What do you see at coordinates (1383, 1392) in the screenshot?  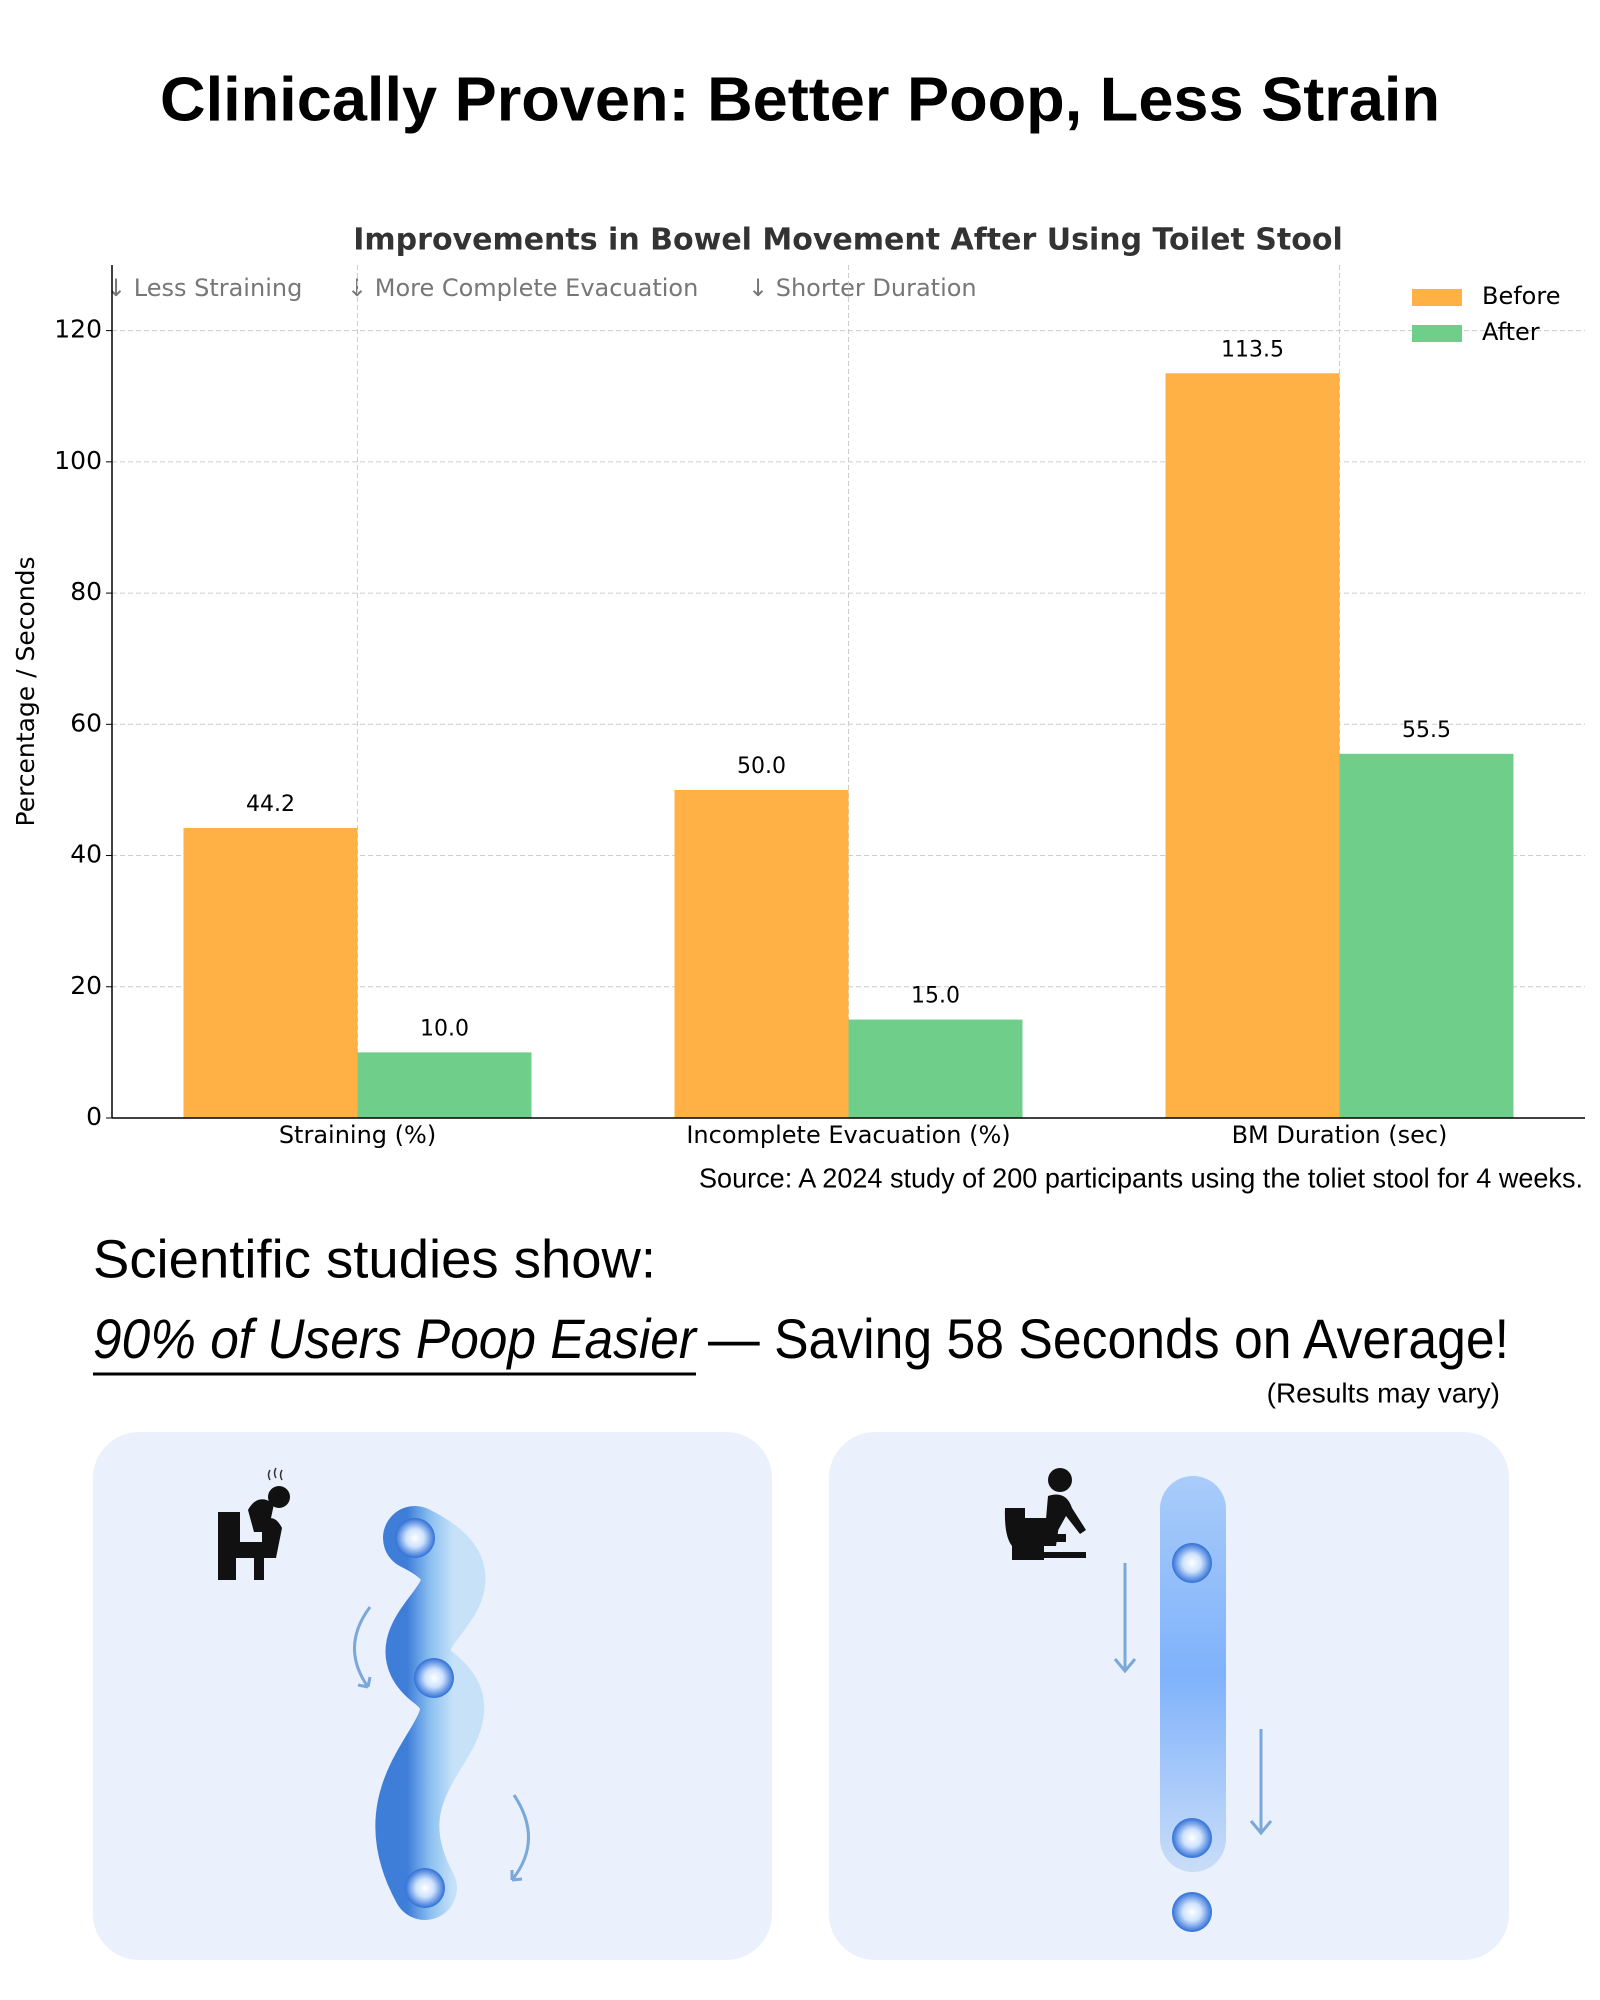 I see `disclaimer: (Results may vary)` at bounding box center [1383, 1392].